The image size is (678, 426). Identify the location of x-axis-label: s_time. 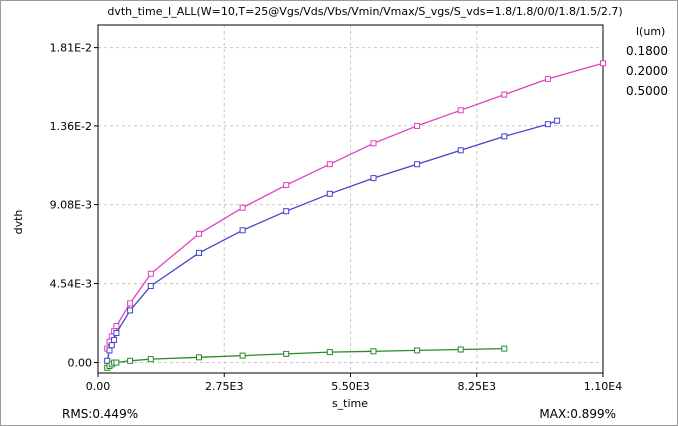
(350, 403).